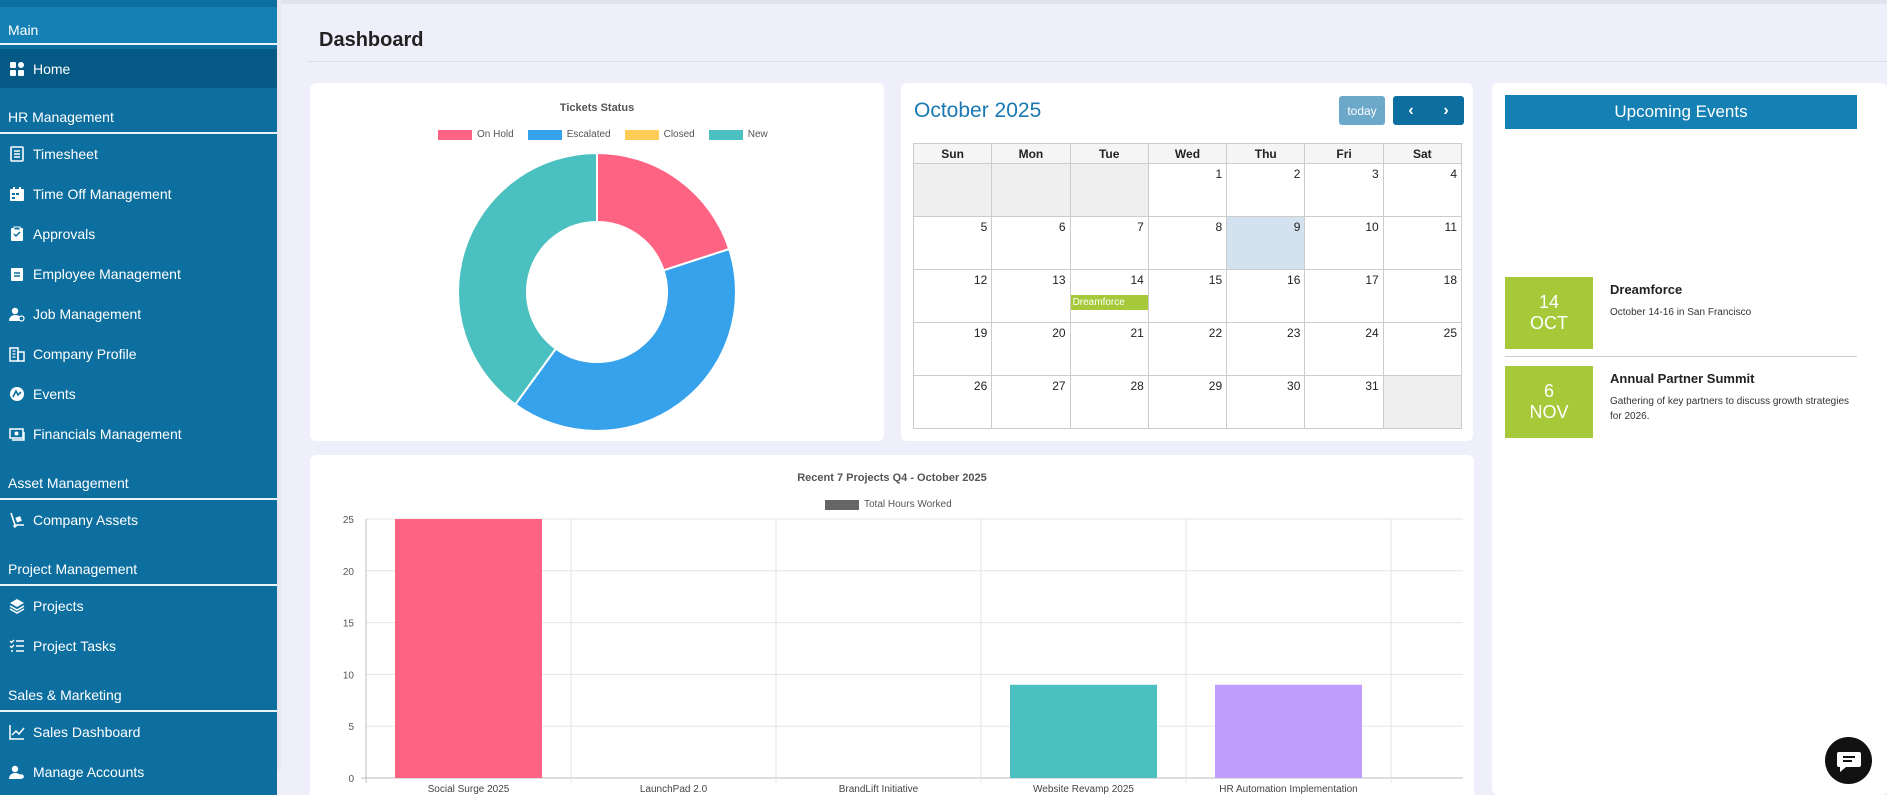  What do you see at coordinates (1266, 349) in the screenshot?
I see `calendar-day: 23` at bounding box center [1266, 349].